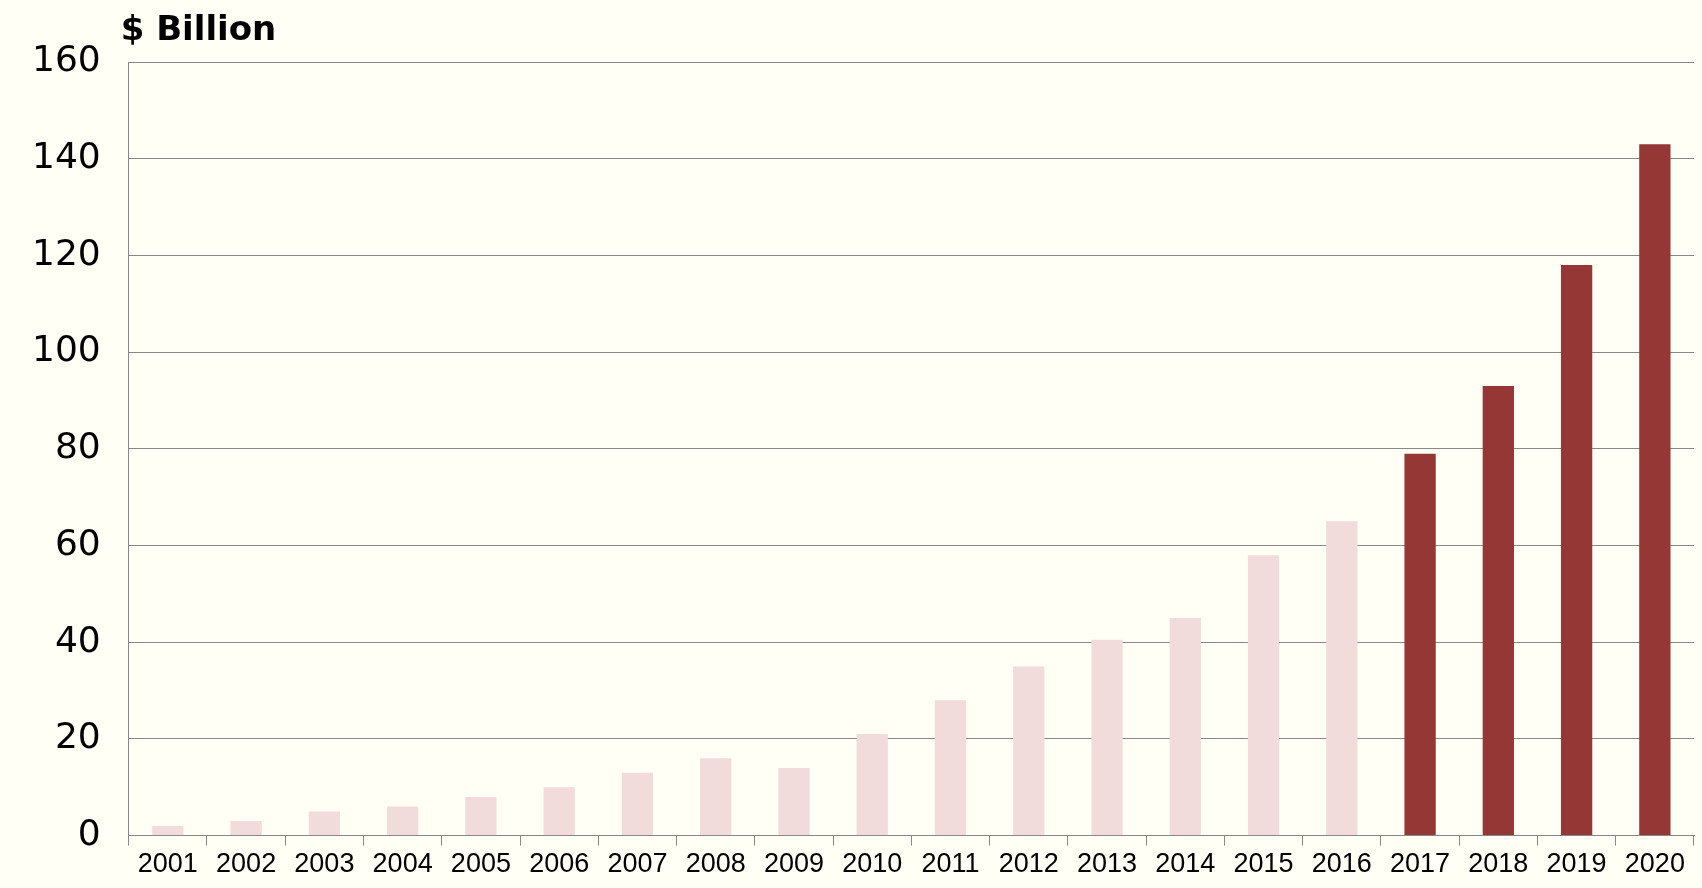 The image size is (1702, 888). Describe the element at coordinates (1420, 863) in the screenshot. I see `x-tick-label: 2017` at that location.